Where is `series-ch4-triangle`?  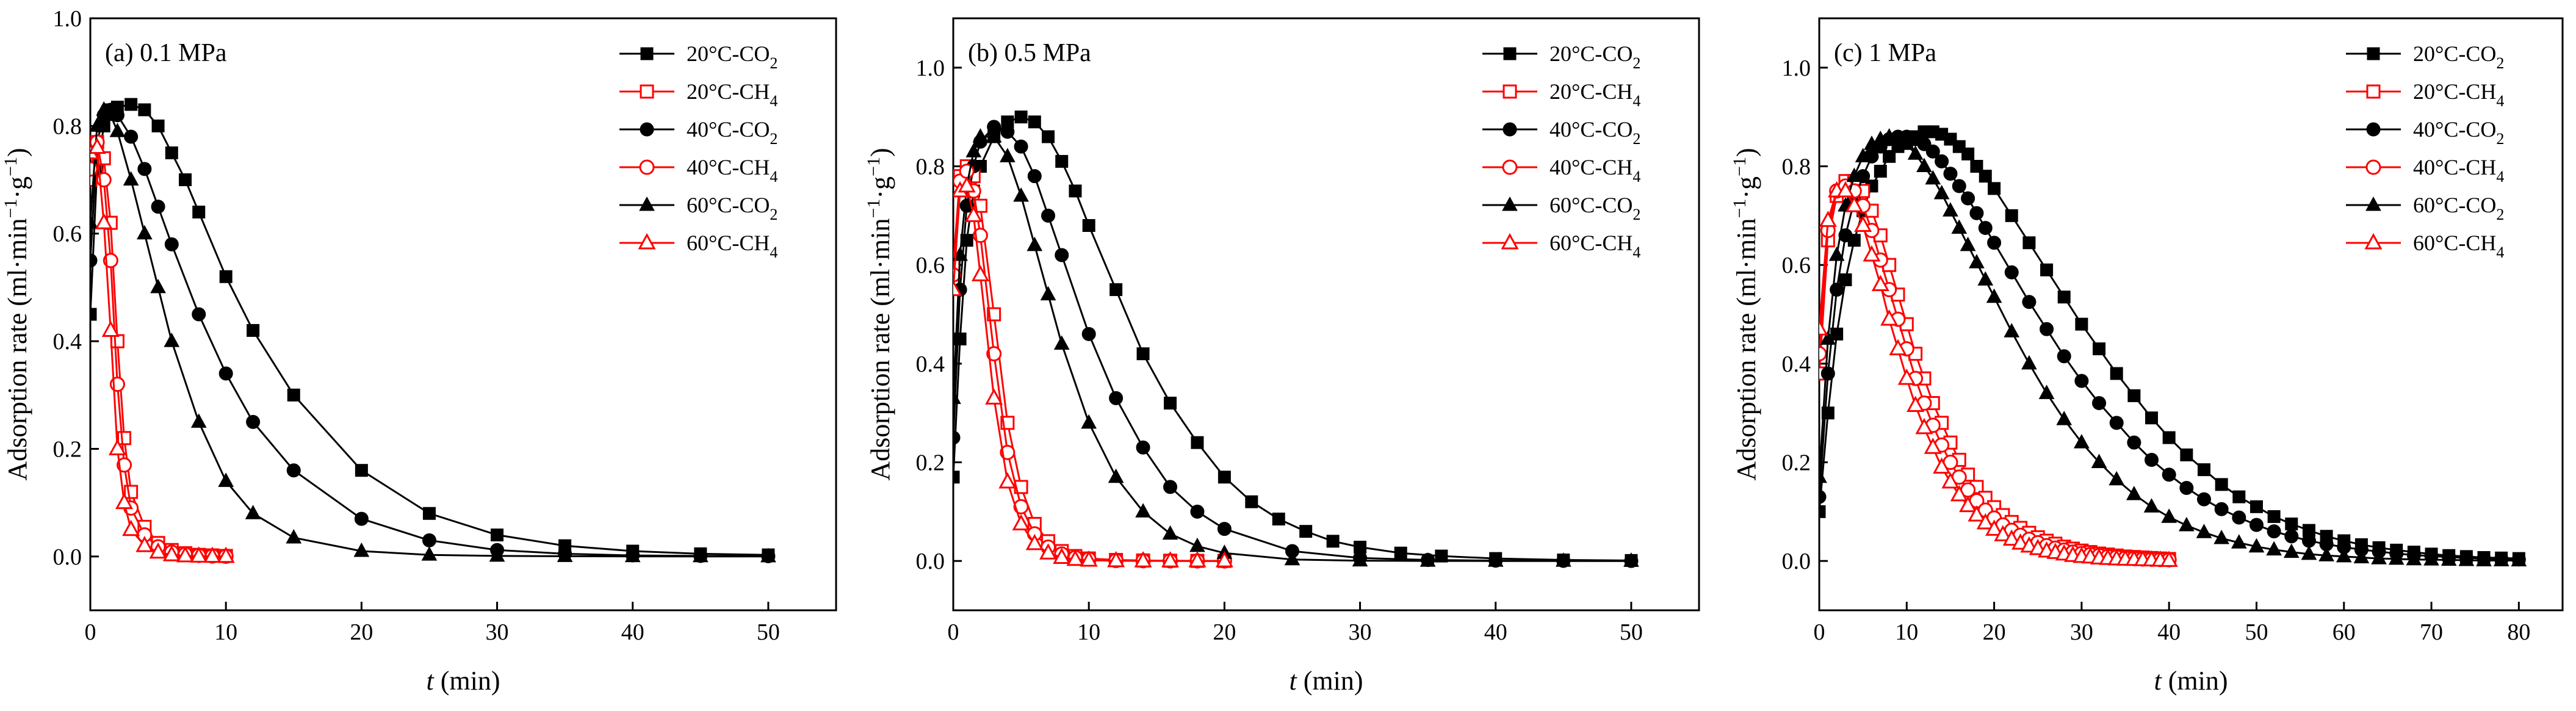 series-ch4-triangle is located at coordinates (162, 350).